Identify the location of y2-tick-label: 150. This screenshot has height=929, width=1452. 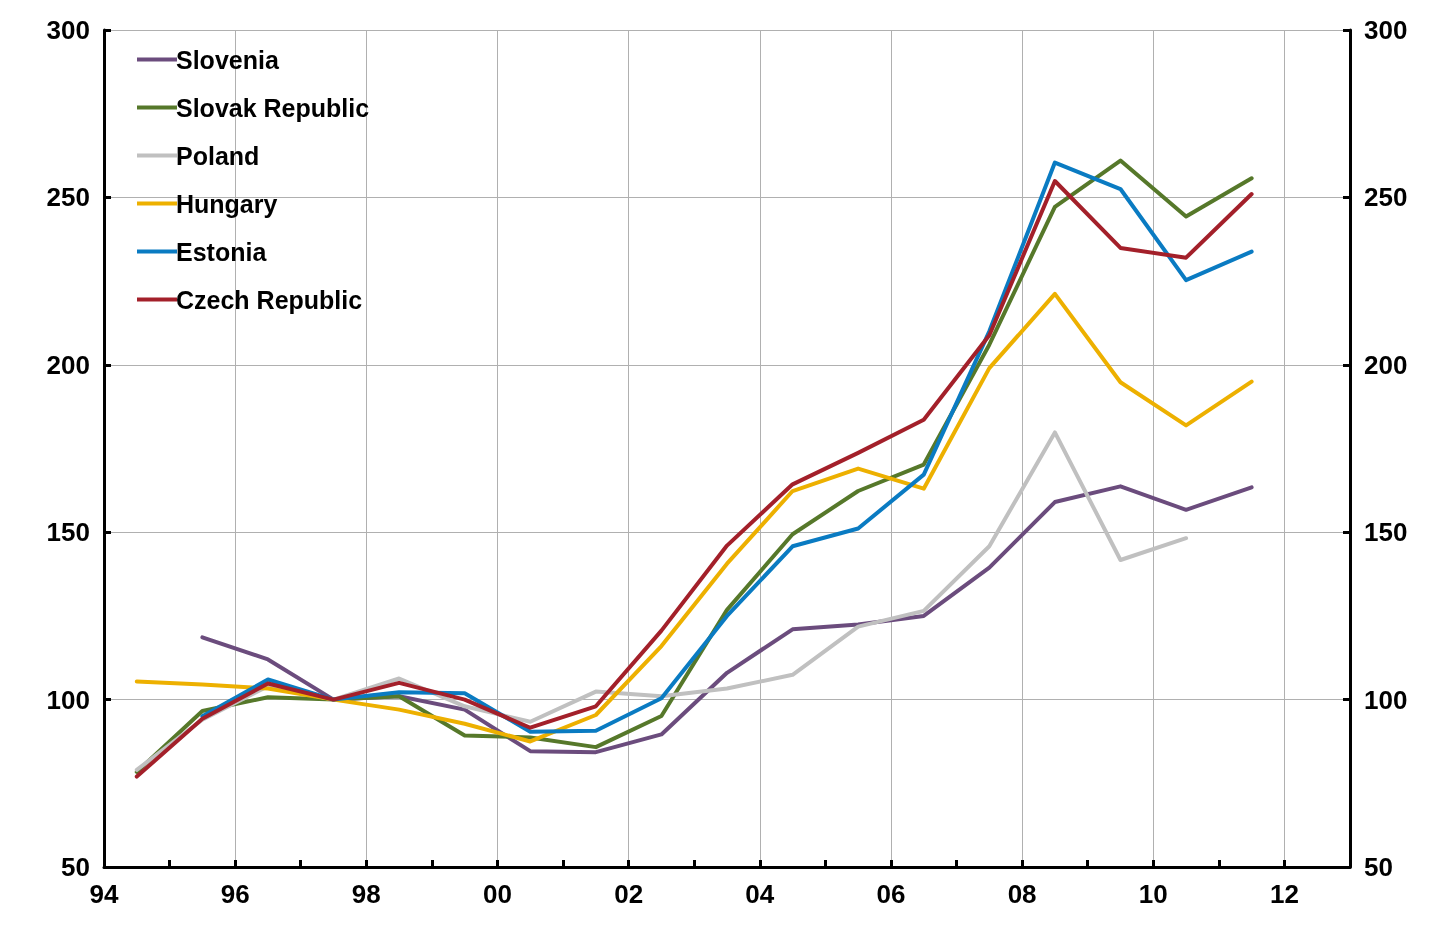
(1386, 532).